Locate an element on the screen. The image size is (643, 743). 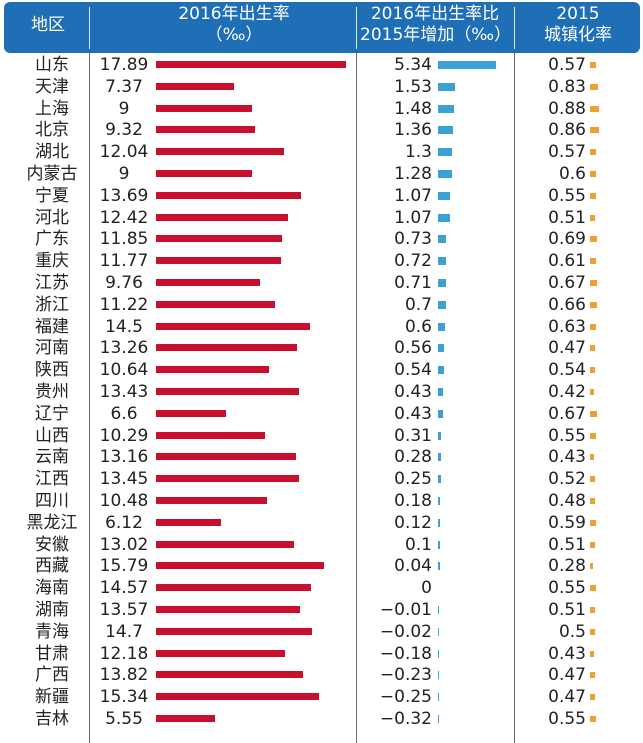
region-label: 江苏 is located at coordinates (52, 283).